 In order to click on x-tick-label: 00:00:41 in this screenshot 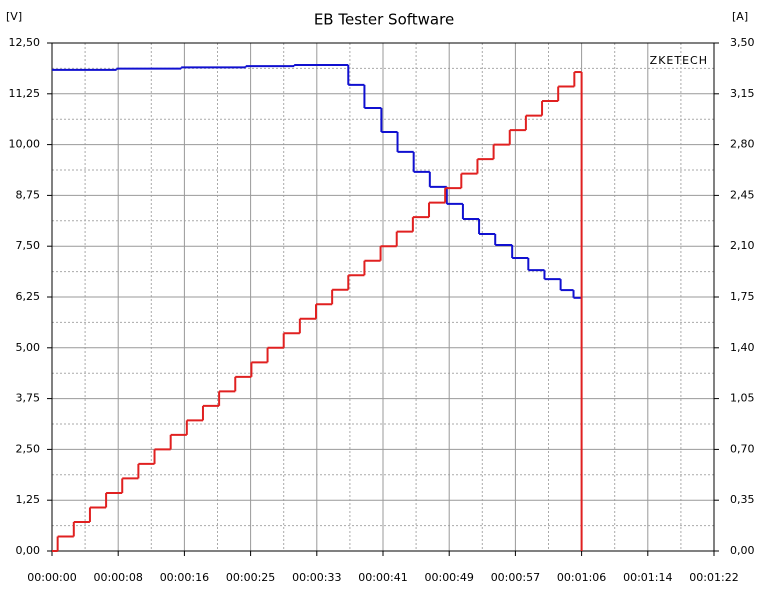, I will do `click(382, 577)`.